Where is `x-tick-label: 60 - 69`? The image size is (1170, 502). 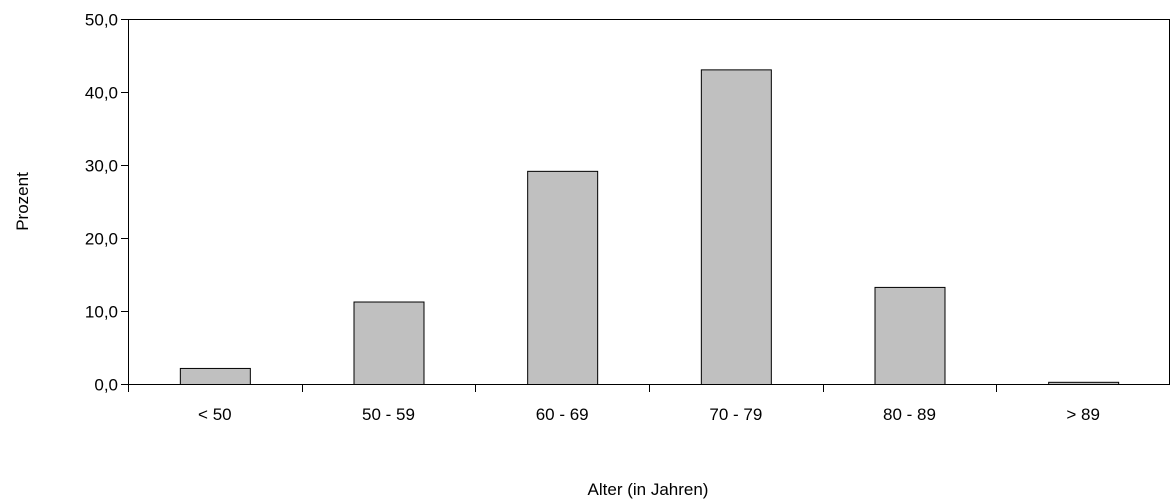
x-tick-label: 60 - 69 is located at coordinates (562, 414).